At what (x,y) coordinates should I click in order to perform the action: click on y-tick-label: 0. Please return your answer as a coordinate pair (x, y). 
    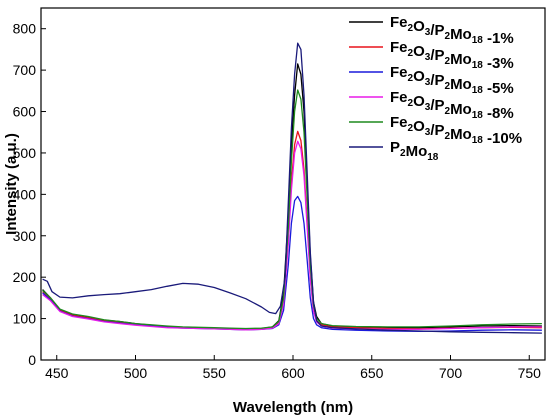
    Looking at the image, I should click on (32, 360).